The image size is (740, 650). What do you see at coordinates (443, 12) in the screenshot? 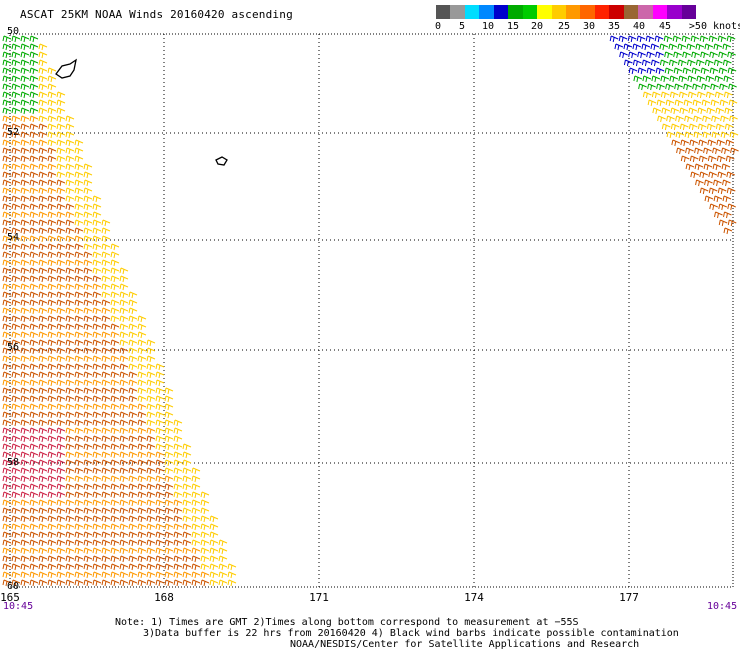
I see `legend-swatch` at bounding box center [443, 12].